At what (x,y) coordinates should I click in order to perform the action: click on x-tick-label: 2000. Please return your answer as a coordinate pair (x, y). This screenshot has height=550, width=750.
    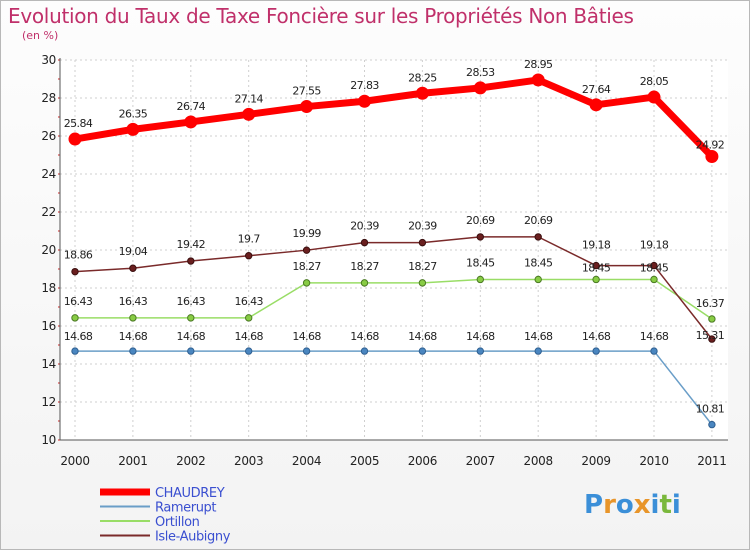
    Looking at the image, I should click on (74, 461).